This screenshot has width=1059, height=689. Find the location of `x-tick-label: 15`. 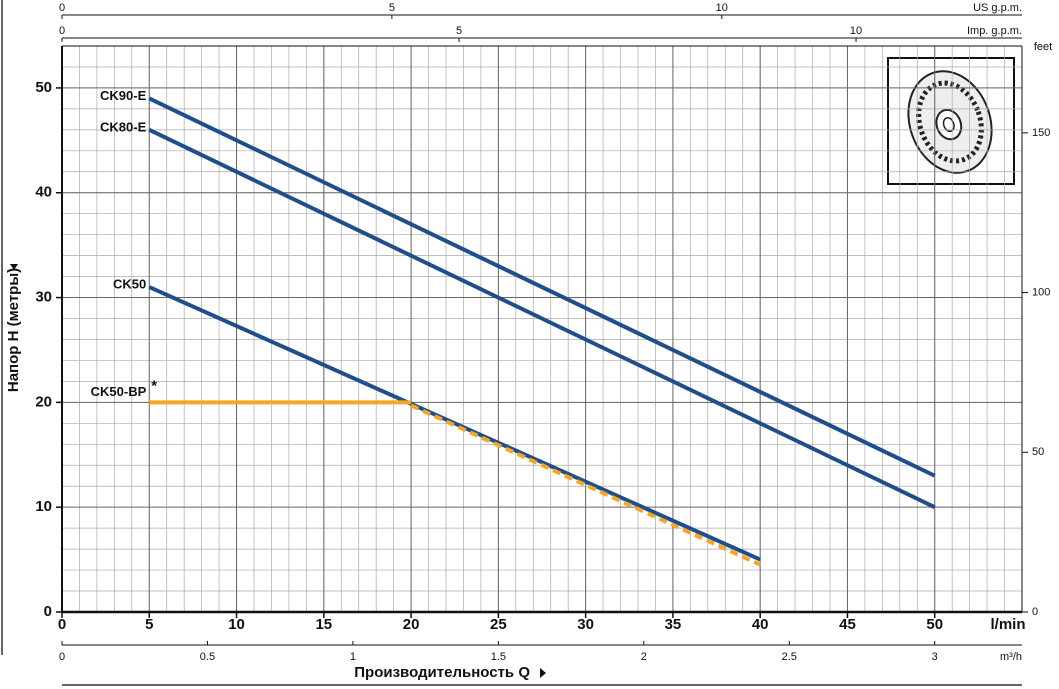

x-tick-label: 15 is located at coordinates (323, 624).